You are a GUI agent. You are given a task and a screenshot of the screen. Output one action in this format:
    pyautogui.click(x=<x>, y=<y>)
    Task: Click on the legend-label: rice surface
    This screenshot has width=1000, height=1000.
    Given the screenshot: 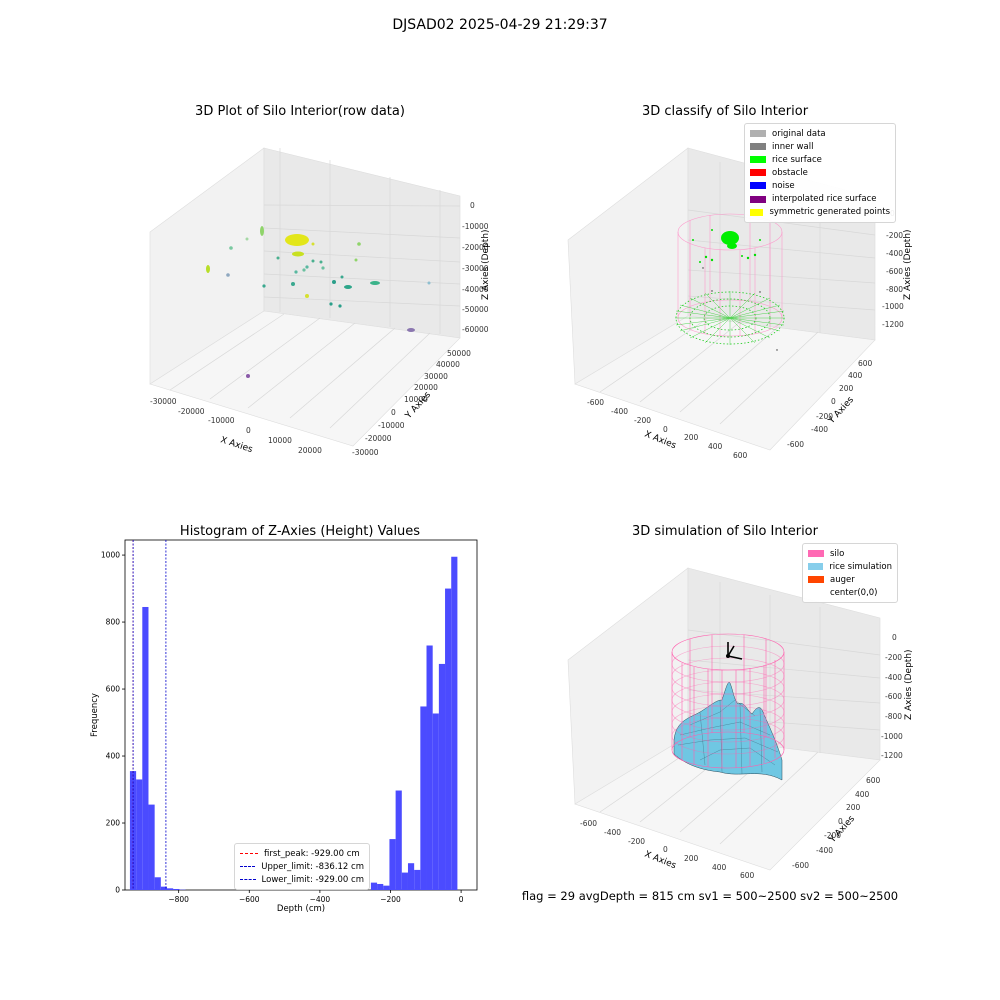 What is the action you would take?
    pyautogui.click(x=797, y=159)
    